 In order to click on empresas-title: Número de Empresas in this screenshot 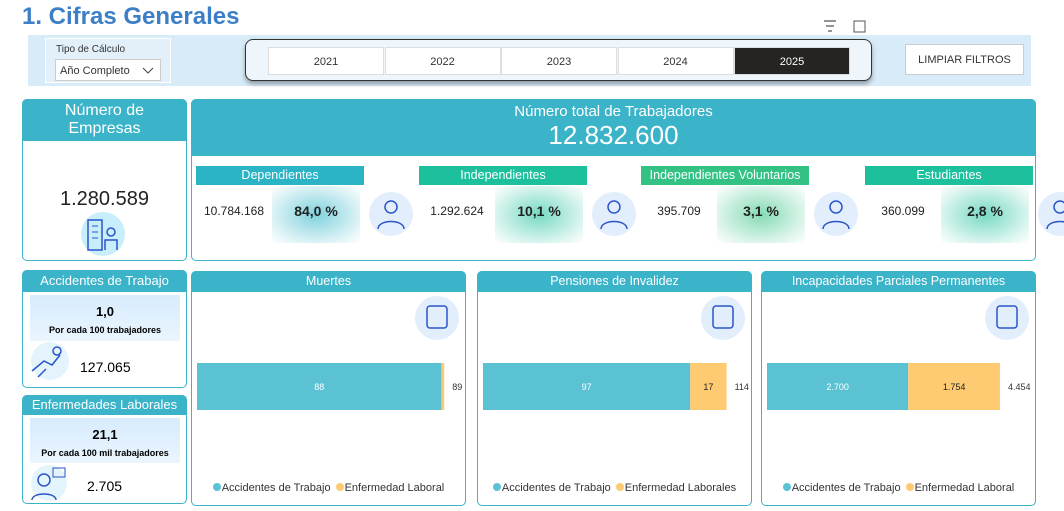, I will do `click(104, 120)`.